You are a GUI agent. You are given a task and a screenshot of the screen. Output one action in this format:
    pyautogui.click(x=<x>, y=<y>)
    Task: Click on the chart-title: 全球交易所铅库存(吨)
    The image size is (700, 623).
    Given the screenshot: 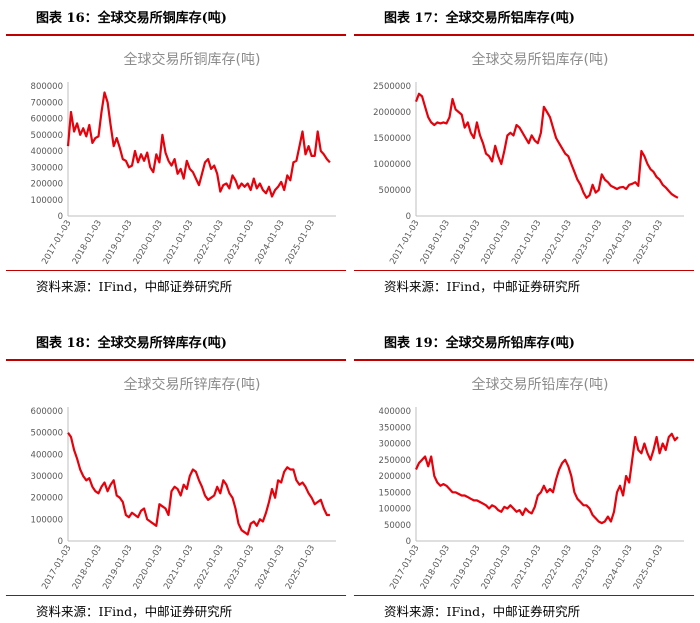 What is the action you would take?
    pyautogui.click(x=540, y=384)
    